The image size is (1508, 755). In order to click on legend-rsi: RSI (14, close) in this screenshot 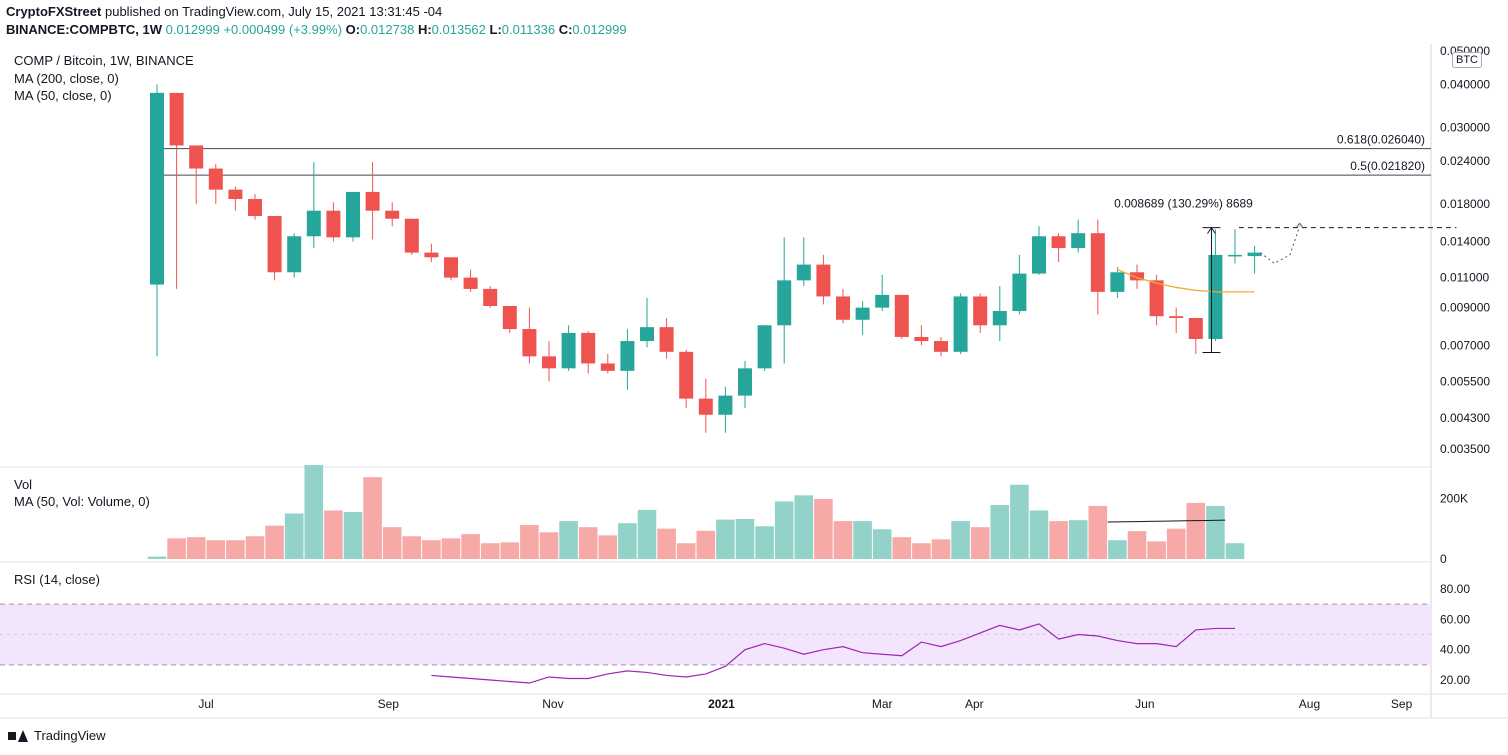, I will do `click(57, 579)`.